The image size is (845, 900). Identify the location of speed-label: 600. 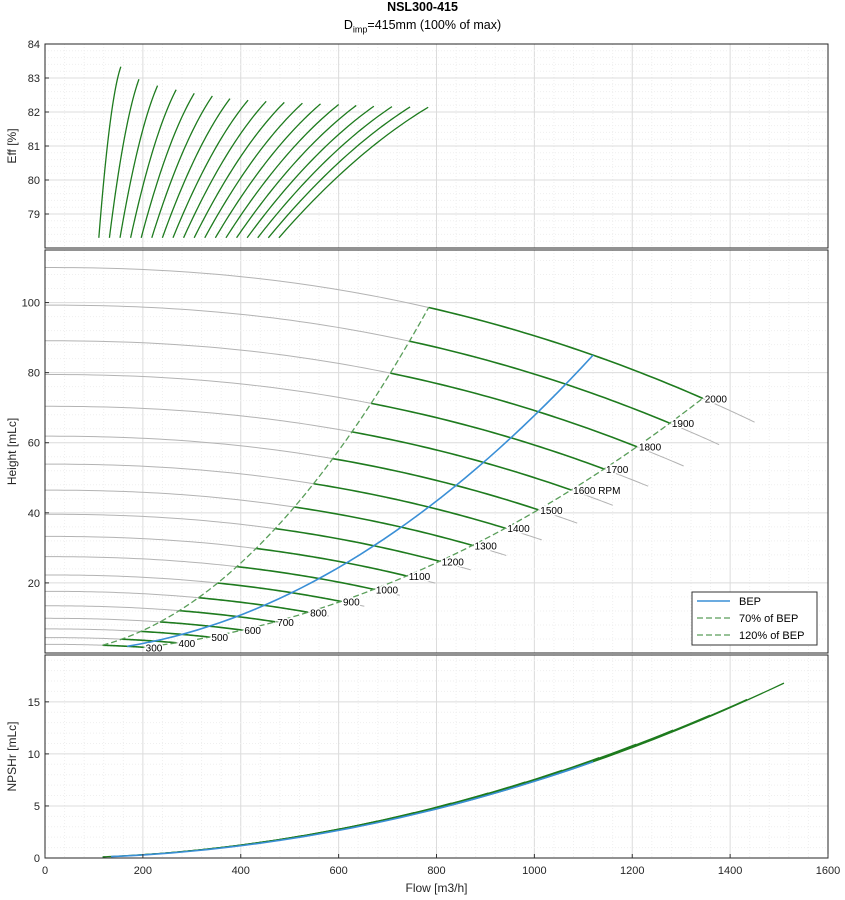
(252, 631).